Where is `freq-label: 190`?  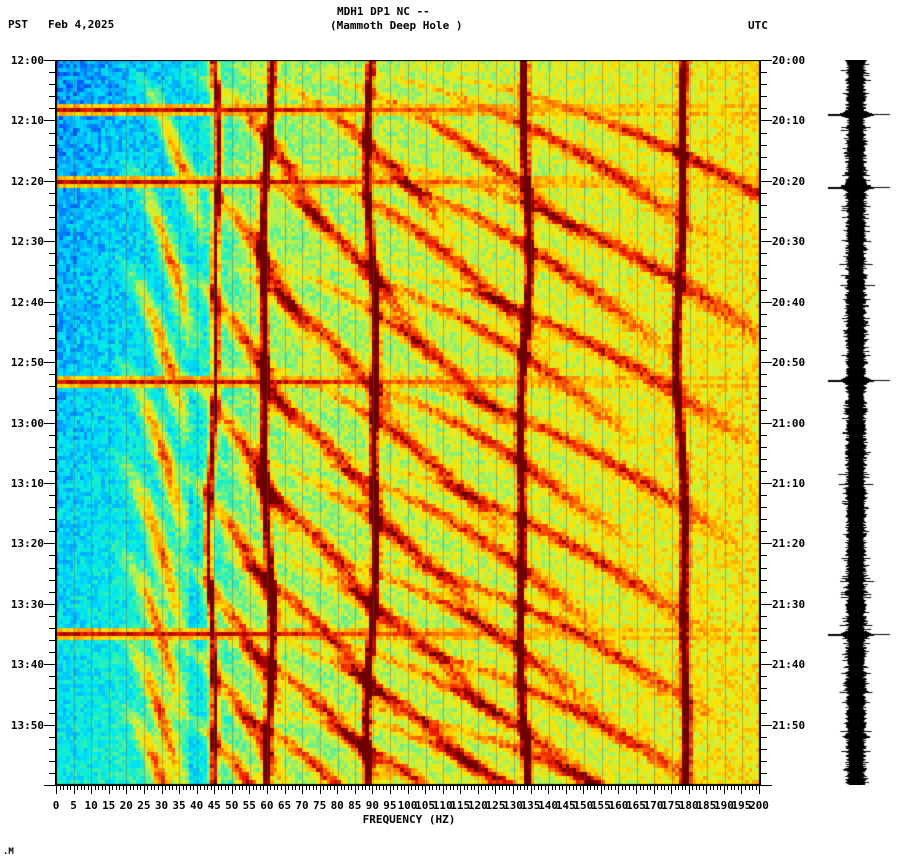
freq-label: 190 is located at coordinates (723, 805).